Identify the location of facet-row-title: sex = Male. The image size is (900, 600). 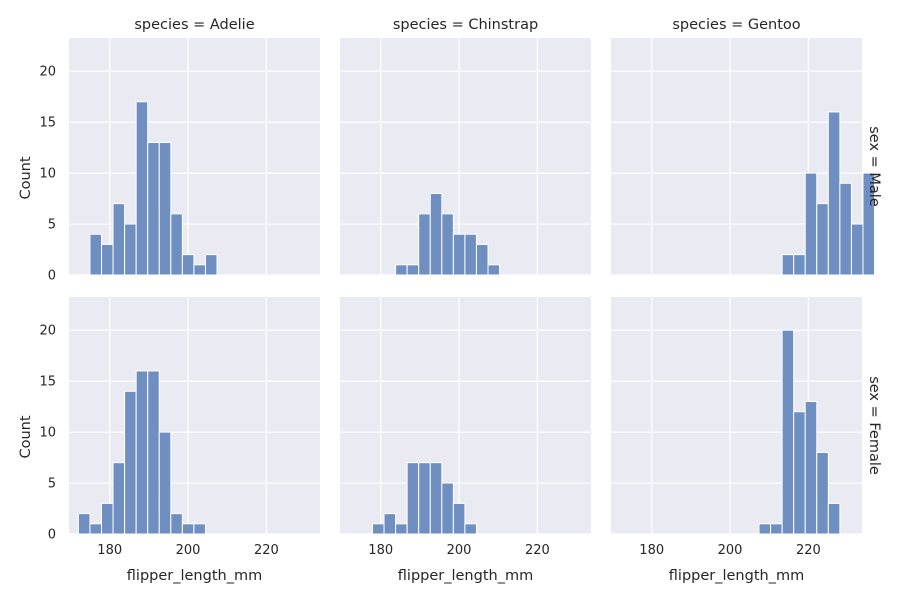
(874, 166).